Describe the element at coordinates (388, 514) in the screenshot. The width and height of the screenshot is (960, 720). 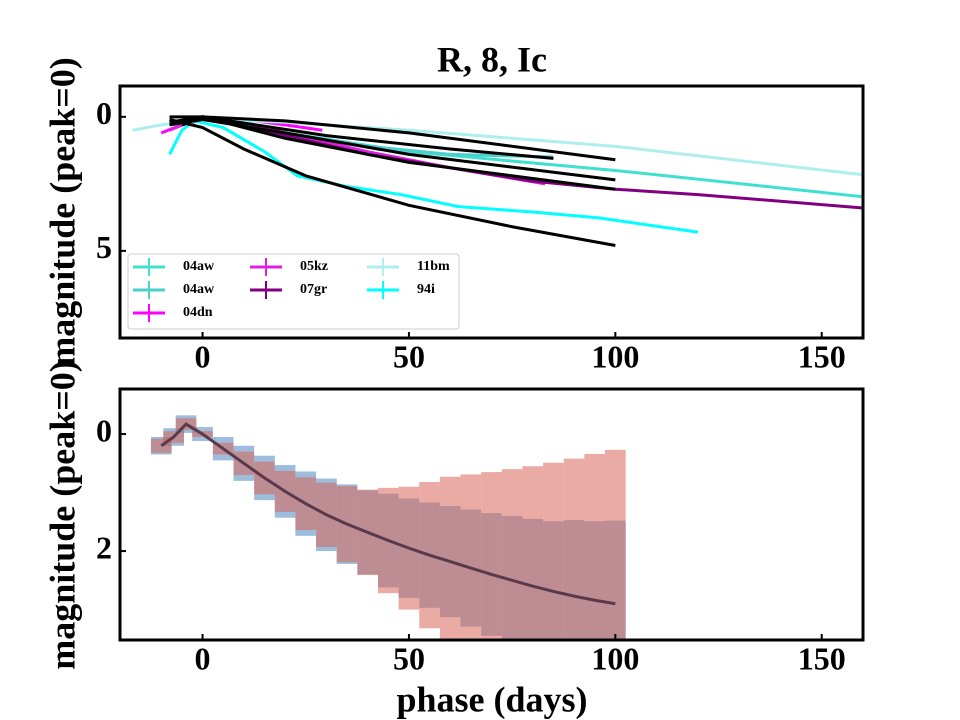
I see `mean-line` at that location.